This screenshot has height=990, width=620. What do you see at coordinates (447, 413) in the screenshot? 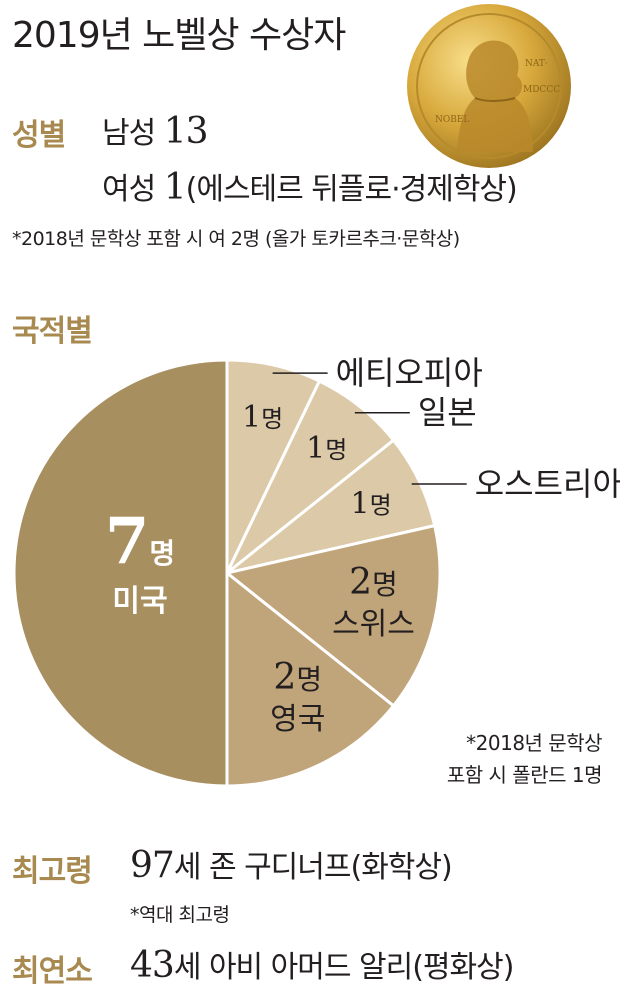
I see `pie-callout-label-일본: 일본` at bounding box center [447, 413].